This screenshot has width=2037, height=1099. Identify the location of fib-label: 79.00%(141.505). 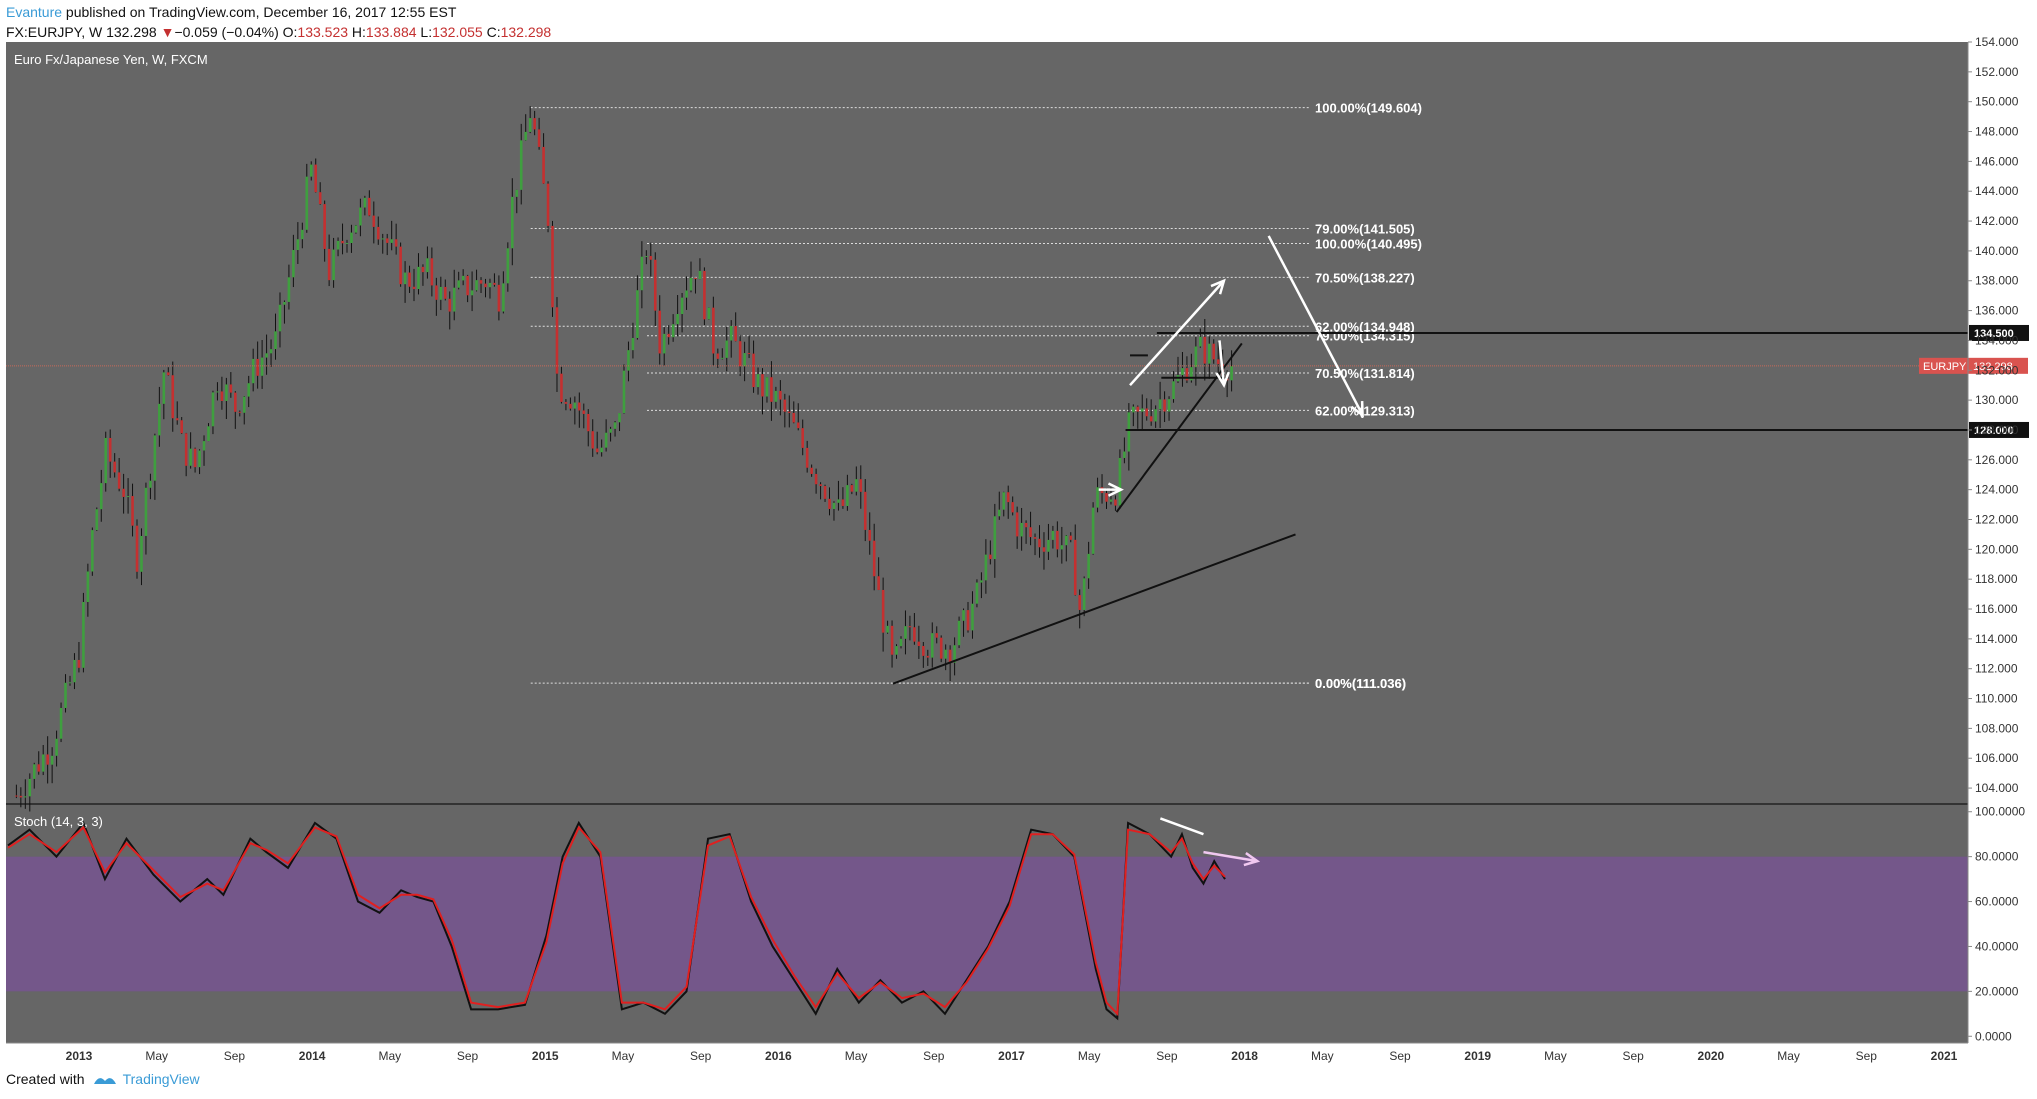
(1365, 228).